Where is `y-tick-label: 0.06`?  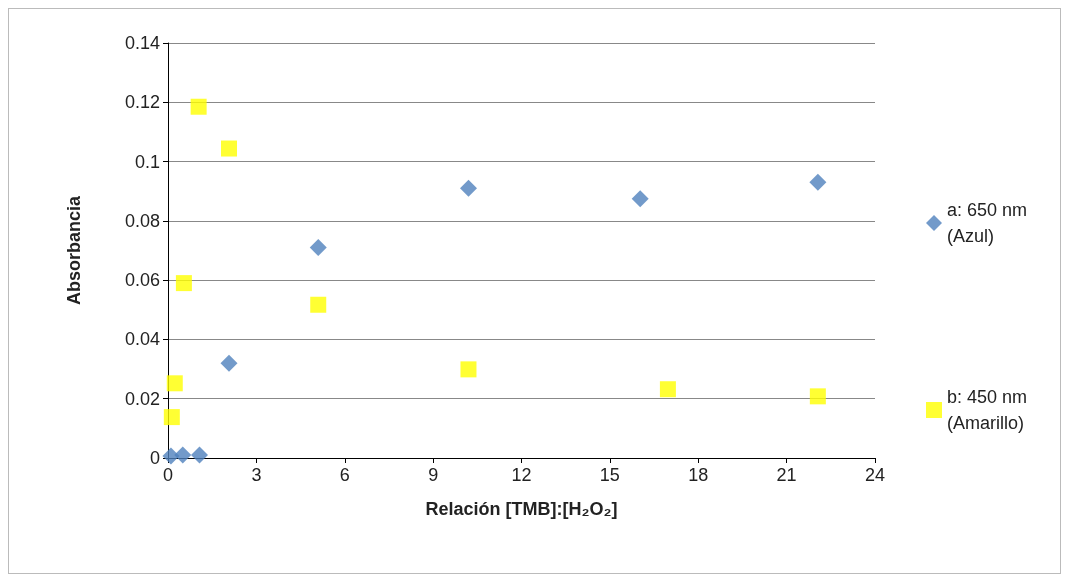
y-tick-label: 0.06 is located at coordinates (142, 280).